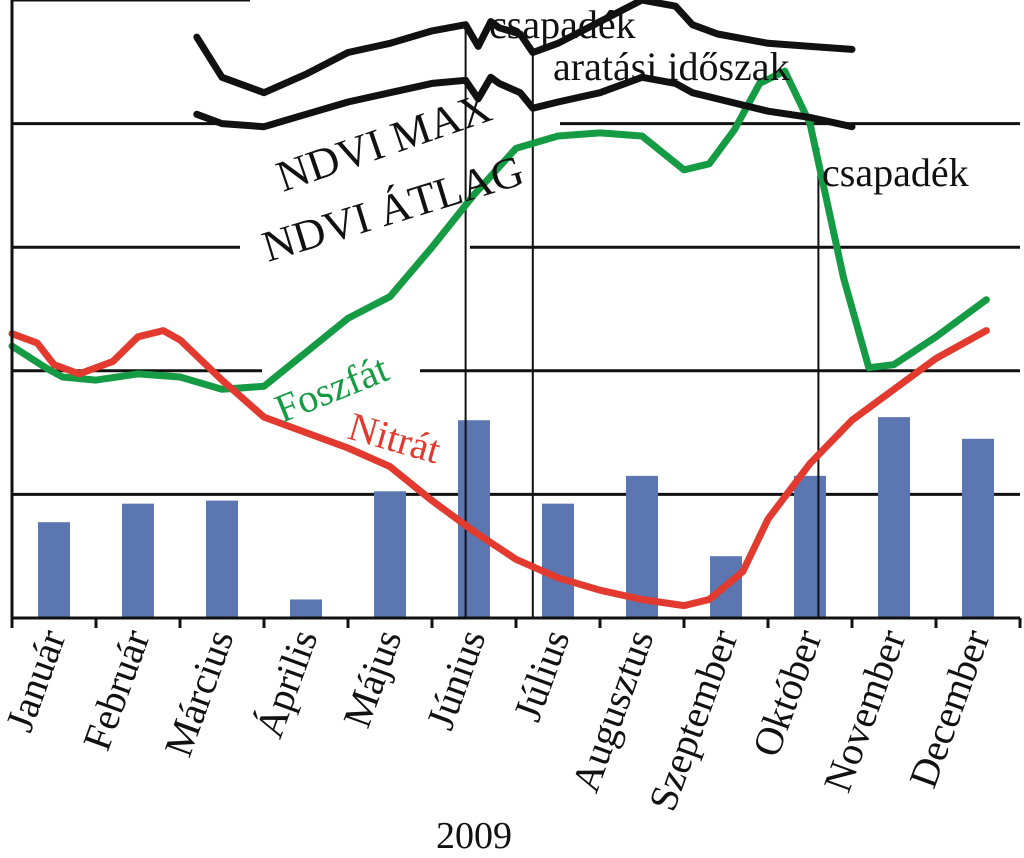 The height and width of the screenshot is (858, 1024). I want to click on x-tick-label: Január, so click(37, 681).